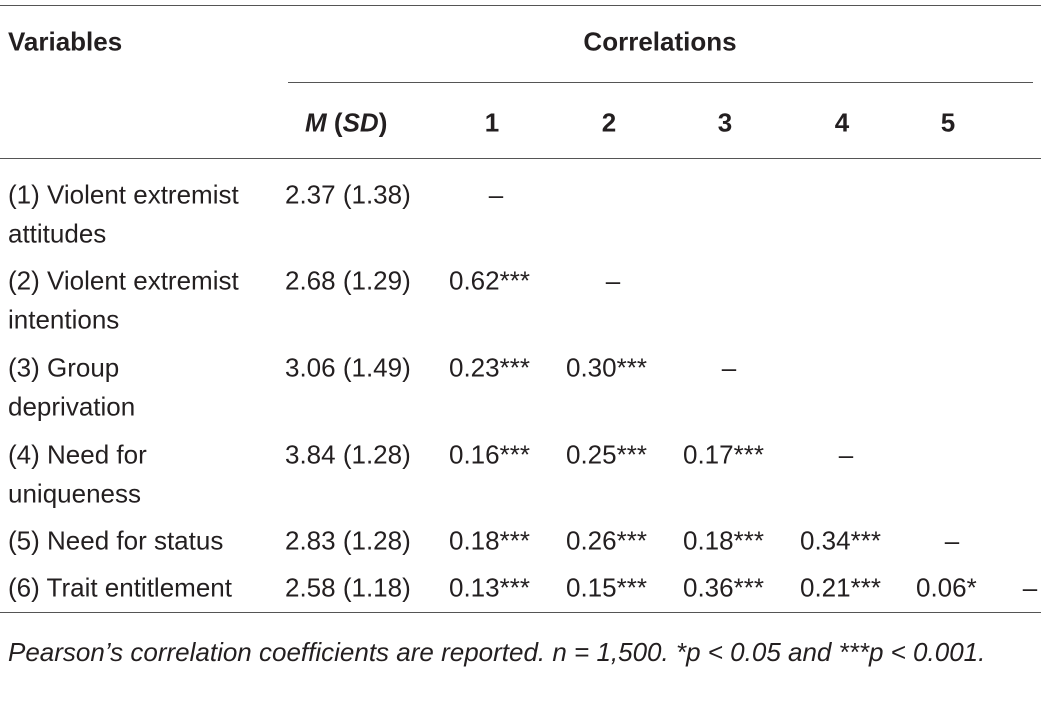  I want to click on row-label: (4) Need for, so click(77, 454).